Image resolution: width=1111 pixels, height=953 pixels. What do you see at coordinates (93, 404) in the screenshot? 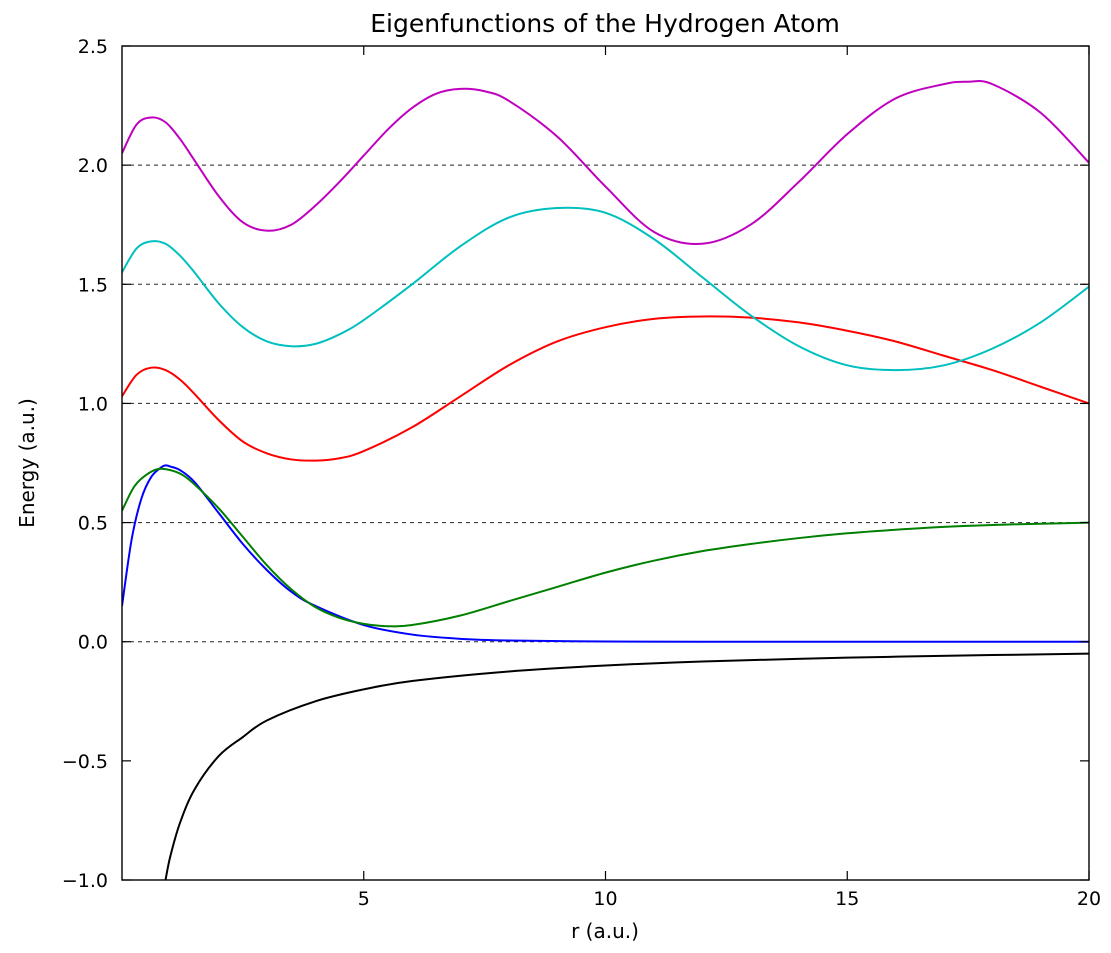
I see `y-tick-label: 1.0` at bounding box center [93, 404].